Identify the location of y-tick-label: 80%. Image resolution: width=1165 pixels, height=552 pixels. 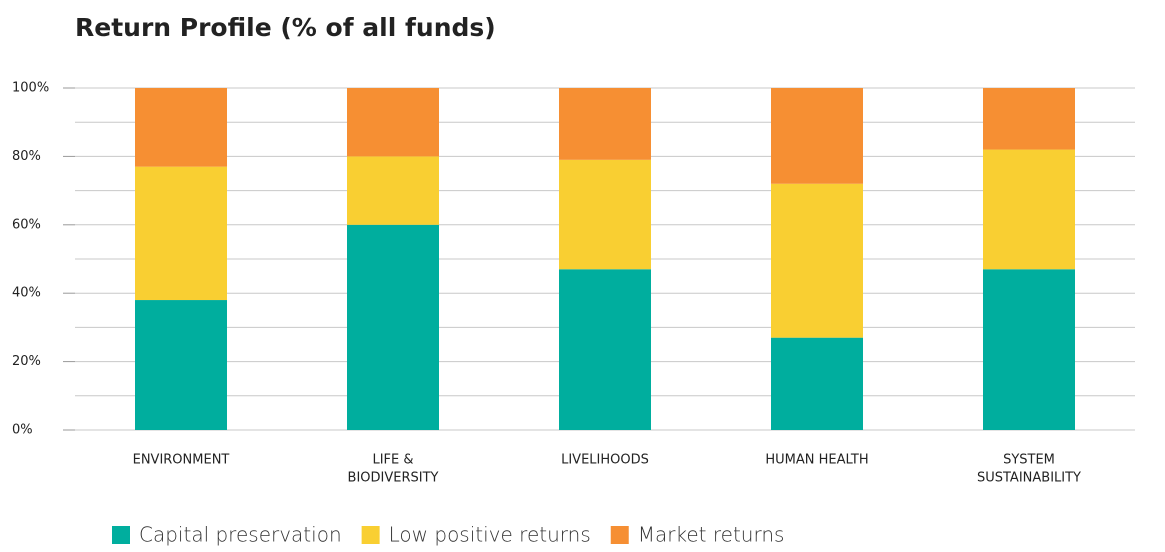
(26, 156).